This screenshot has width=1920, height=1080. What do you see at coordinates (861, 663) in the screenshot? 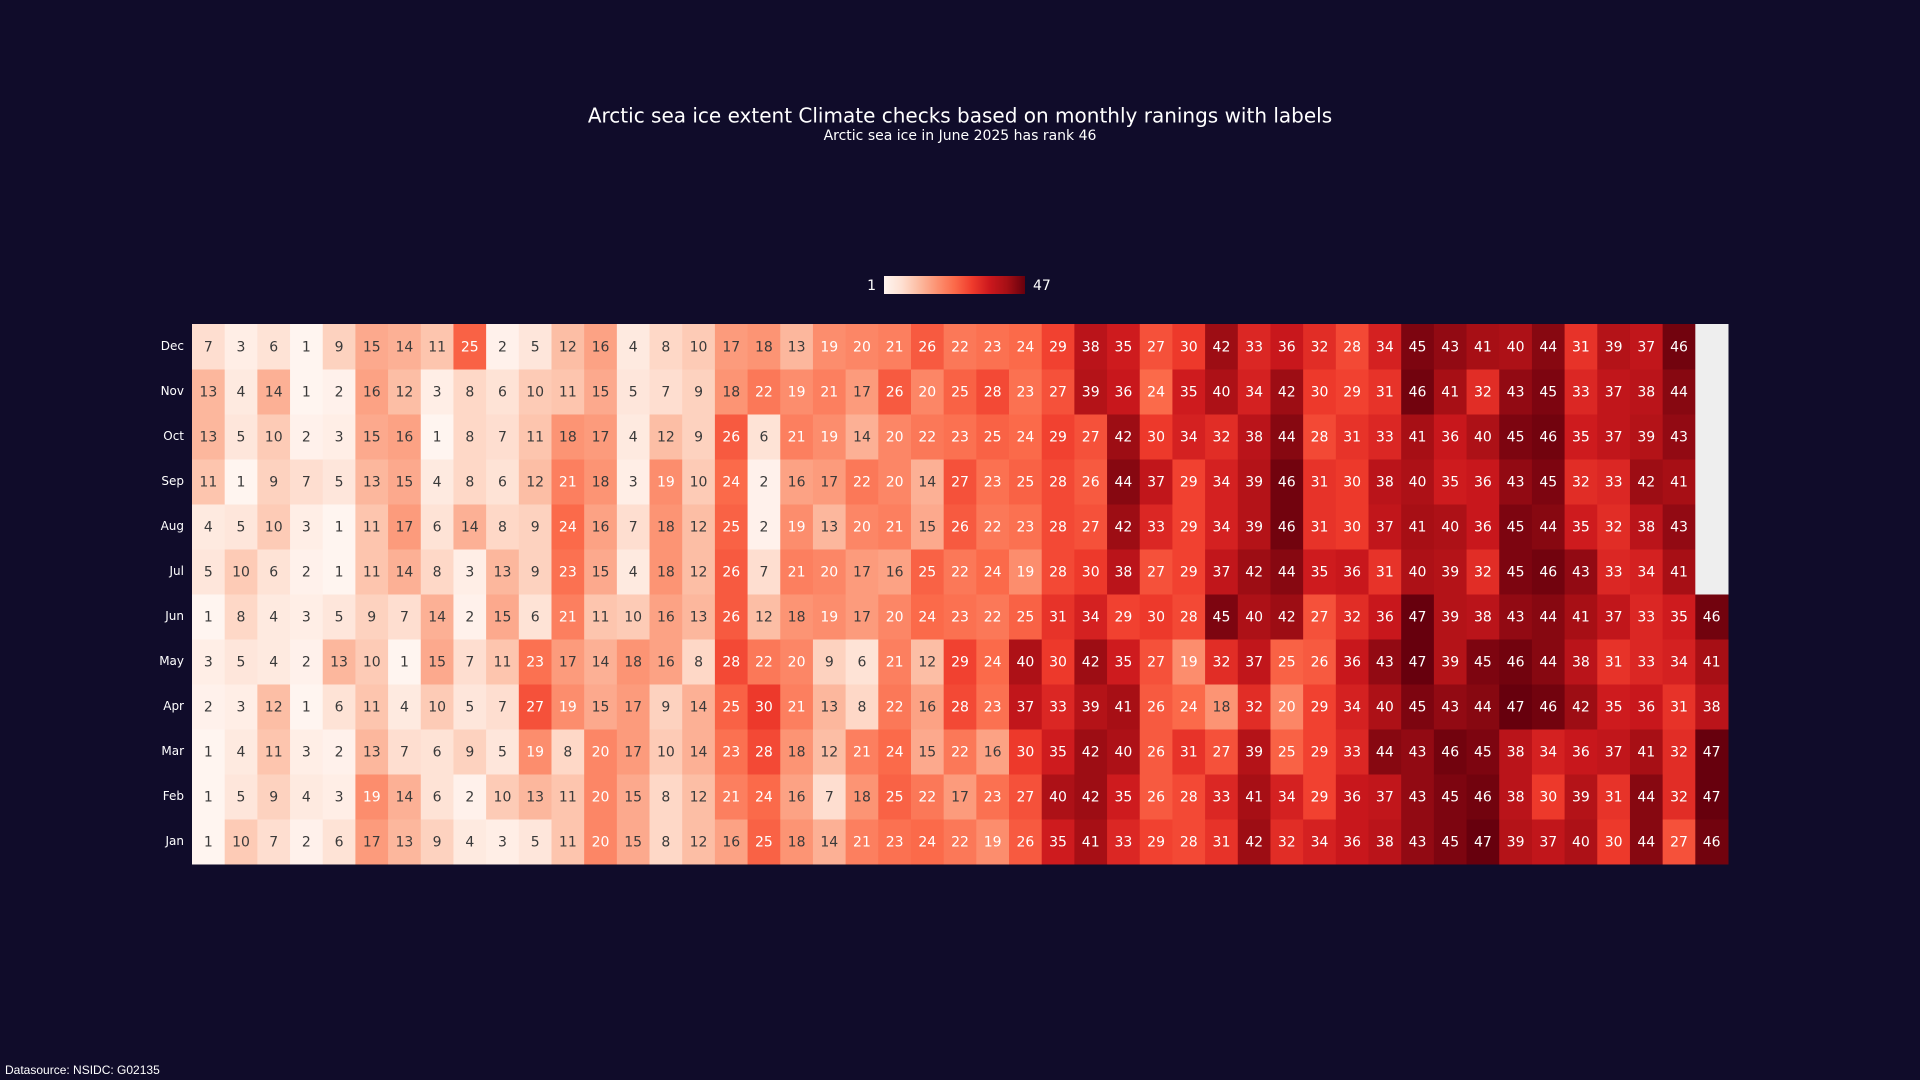
I see `cell-label: 6` at bounding box center [861, 663].